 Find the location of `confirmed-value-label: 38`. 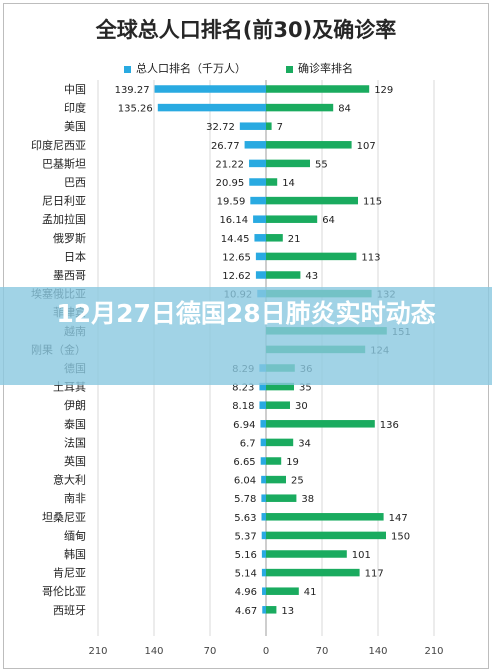

confirmed-value-label: 38 is located at coordinates (307, 499).